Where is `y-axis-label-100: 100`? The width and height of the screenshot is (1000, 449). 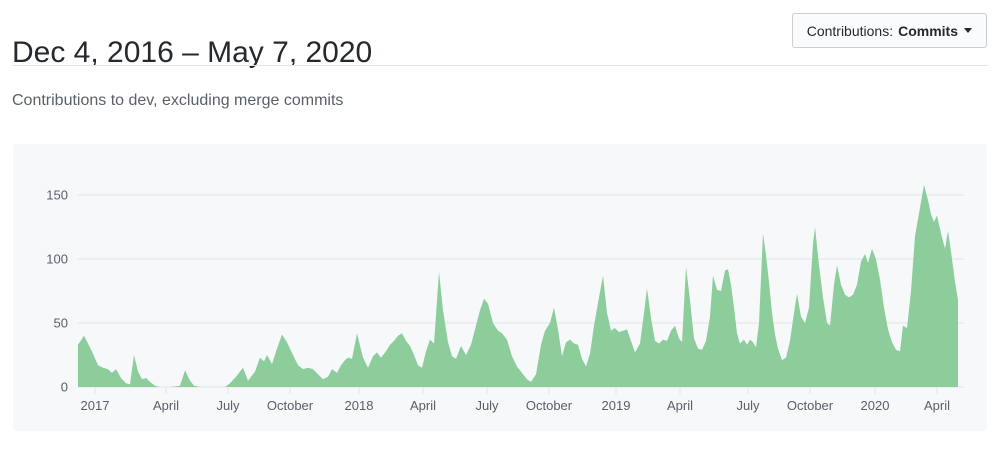
y-axis-label-100: 100 is located at coordinates (57, 259).